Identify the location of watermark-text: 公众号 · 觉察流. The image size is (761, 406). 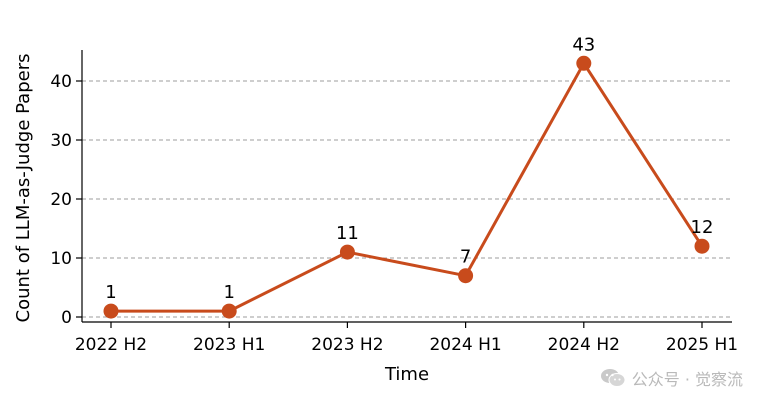
(687, 379).